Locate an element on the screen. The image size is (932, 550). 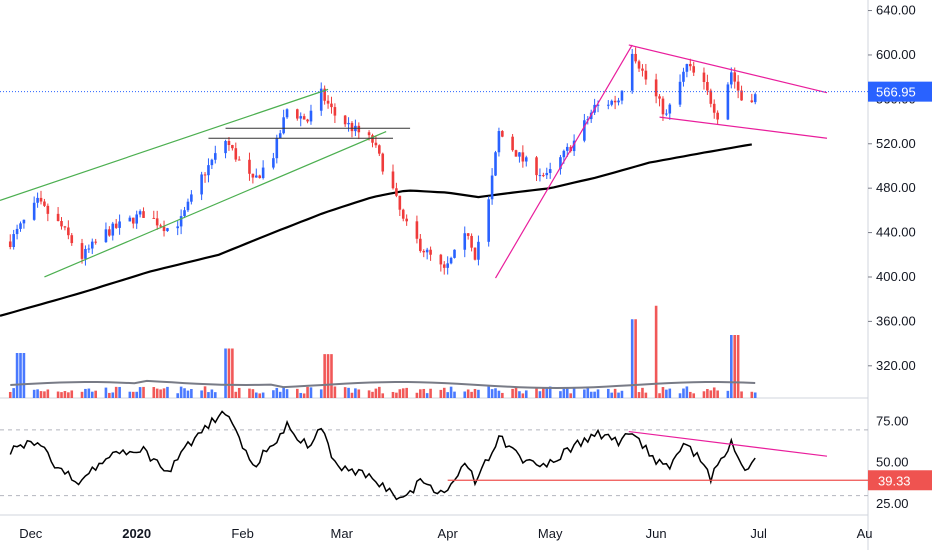
time-tick-label: Jun is located at coordinates (656, 533).